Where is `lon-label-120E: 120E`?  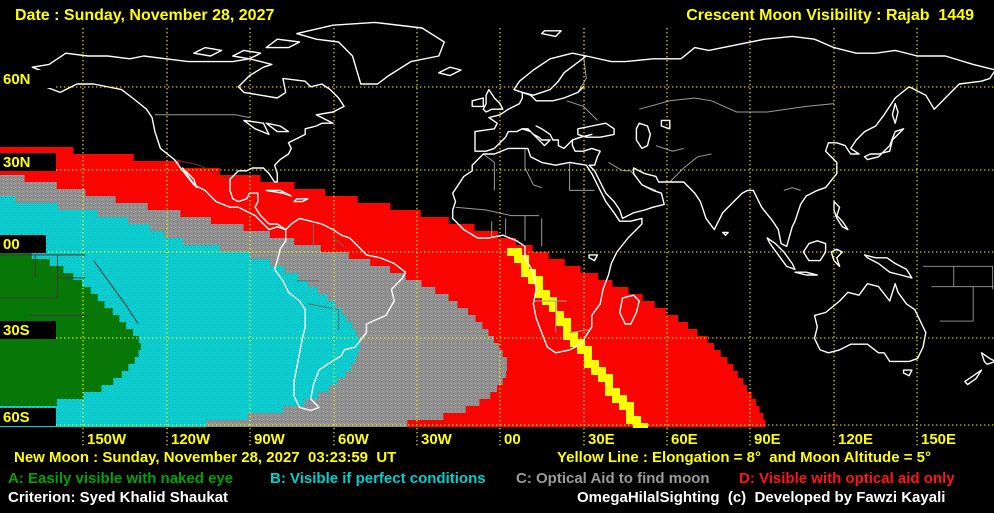
lon-label-120E: 120E is located at coordinates (855, 439).